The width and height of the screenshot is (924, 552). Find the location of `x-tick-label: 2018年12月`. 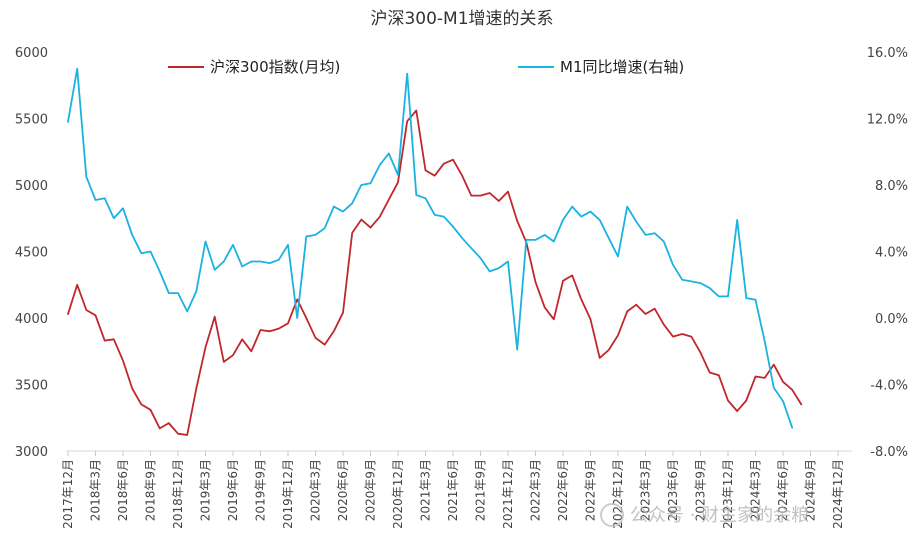

x-tick-label: 2018年12月 is located at coordinates (178, 494).